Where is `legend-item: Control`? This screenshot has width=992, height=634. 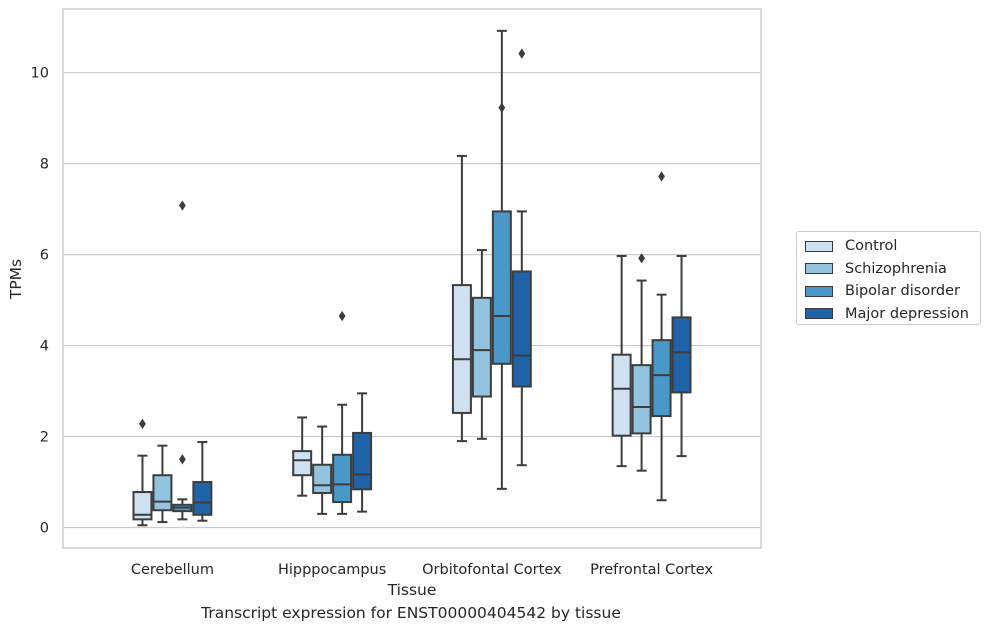 legend-item: Control is located at coordinates (851, 246).